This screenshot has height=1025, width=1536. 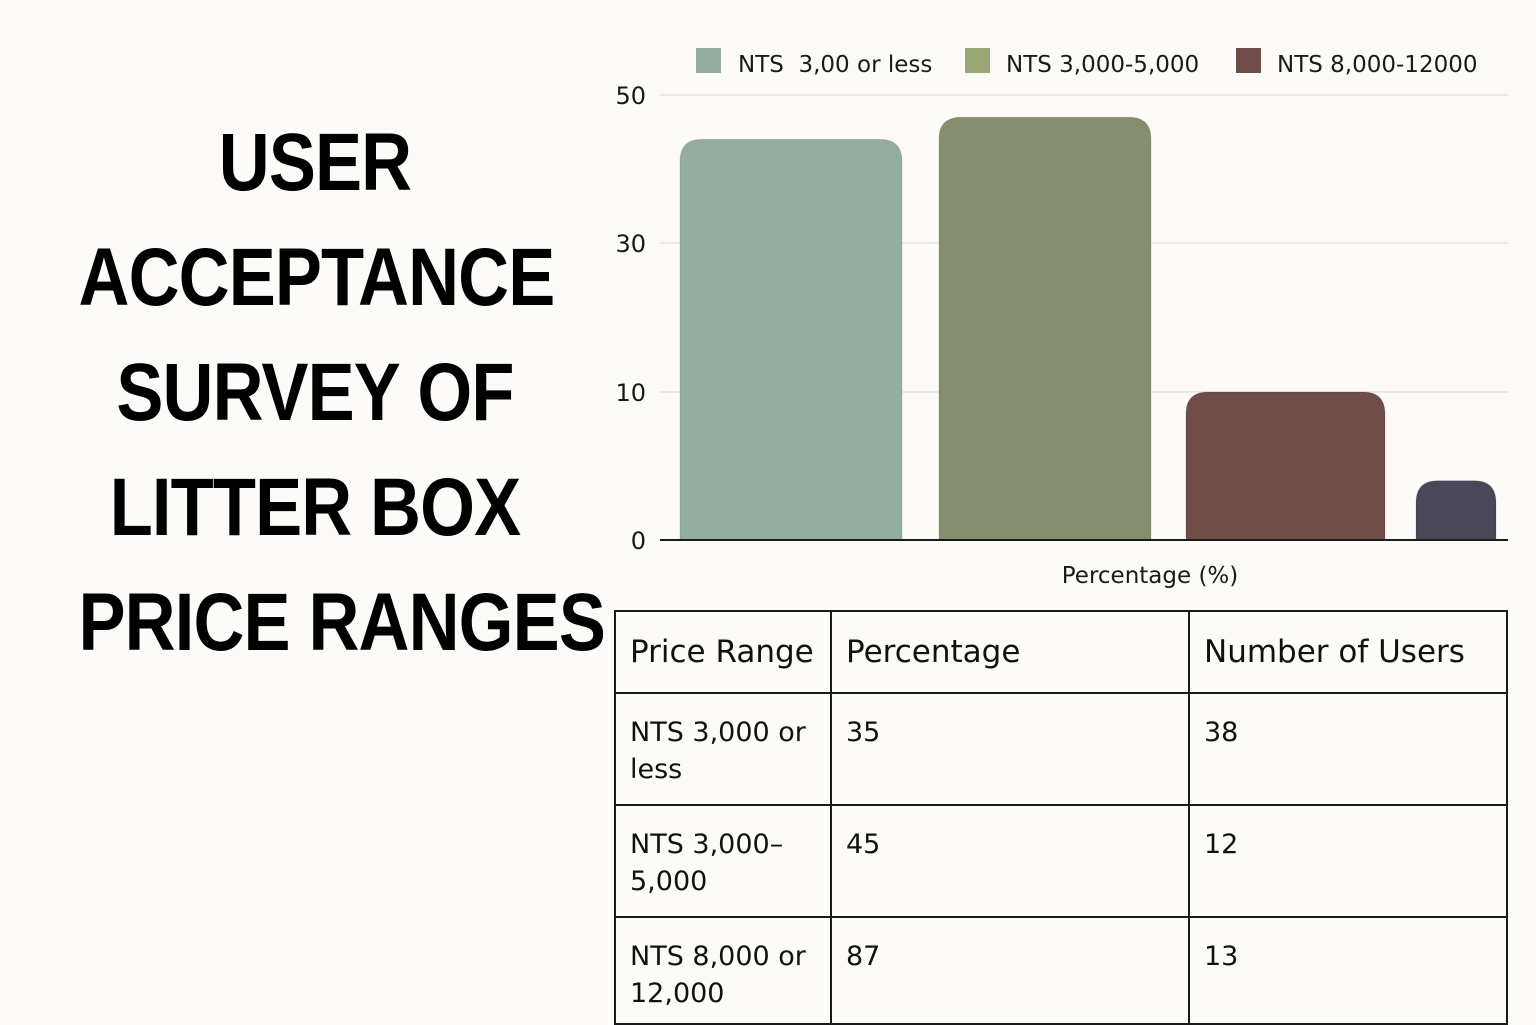 What do you see at coordinates (723, 652) in the screenshot?
I see `table-header-cell: Price Range` at bounding box center [723, 652].